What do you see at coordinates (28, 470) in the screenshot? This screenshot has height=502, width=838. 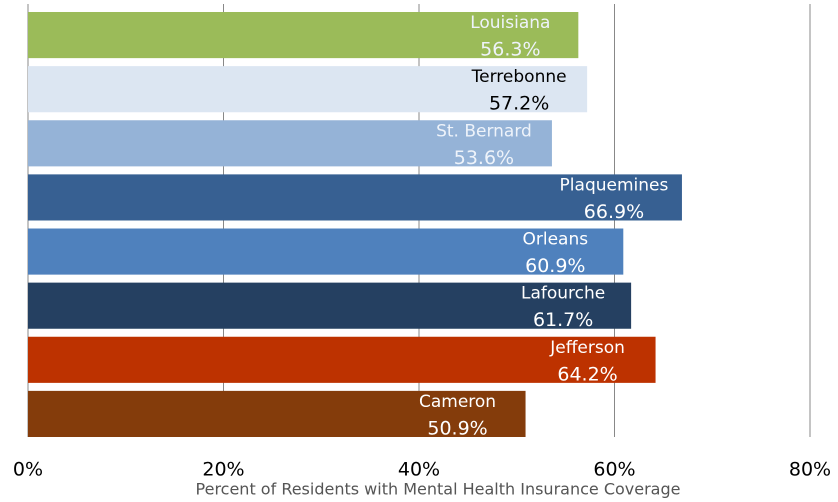 I see `x-tick-label: 0%` at bounding box center [28, 470].